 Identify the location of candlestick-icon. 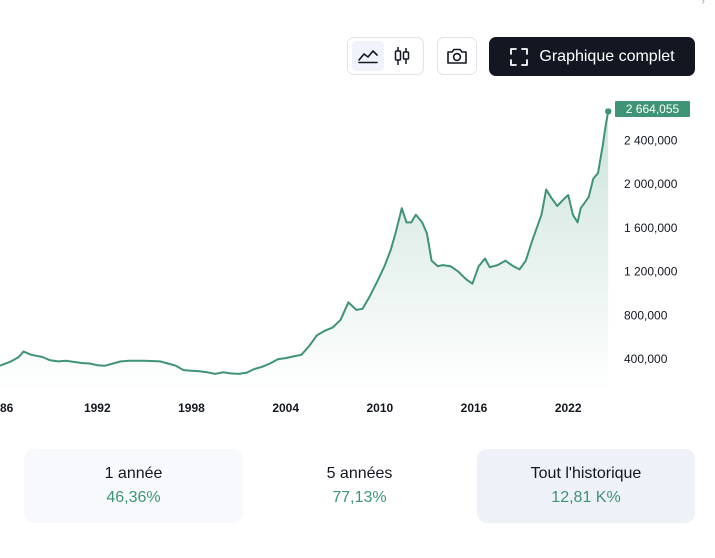
(402, 56).